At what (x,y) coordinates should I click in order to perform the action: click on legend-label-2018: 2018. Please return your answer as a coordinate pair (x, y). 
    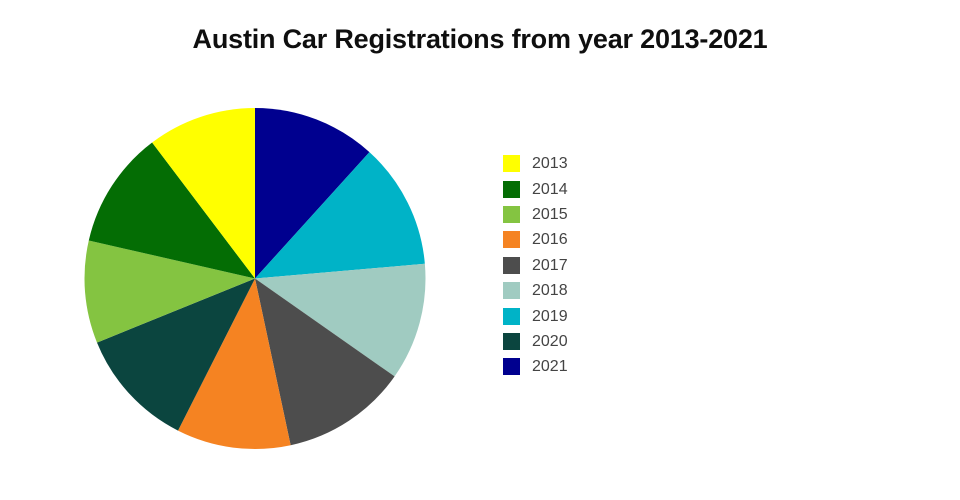
    Looking at the image, I should click on (550, 291).